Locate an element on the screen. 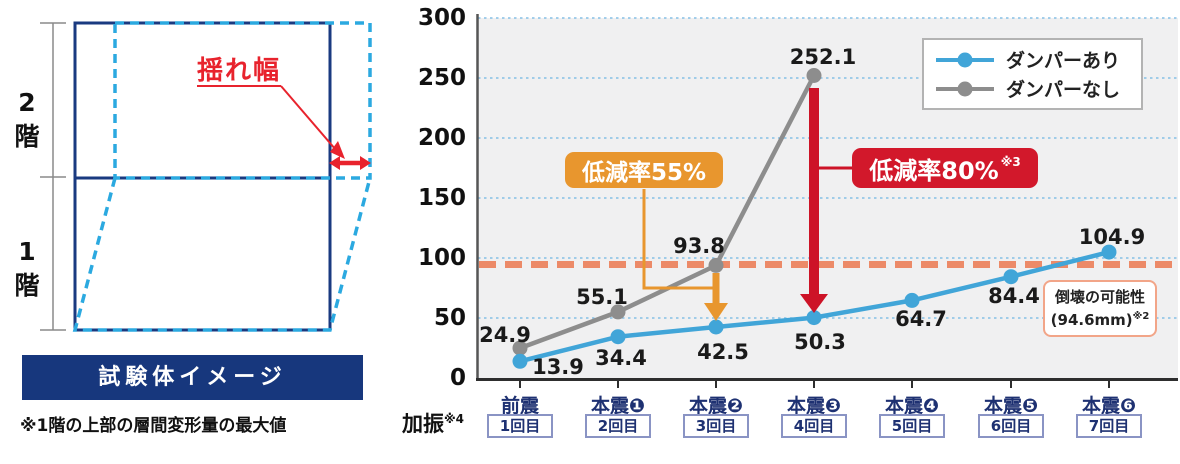  legend-label-with-damper: ダンパーあり is located at coordinates (1063, 61).